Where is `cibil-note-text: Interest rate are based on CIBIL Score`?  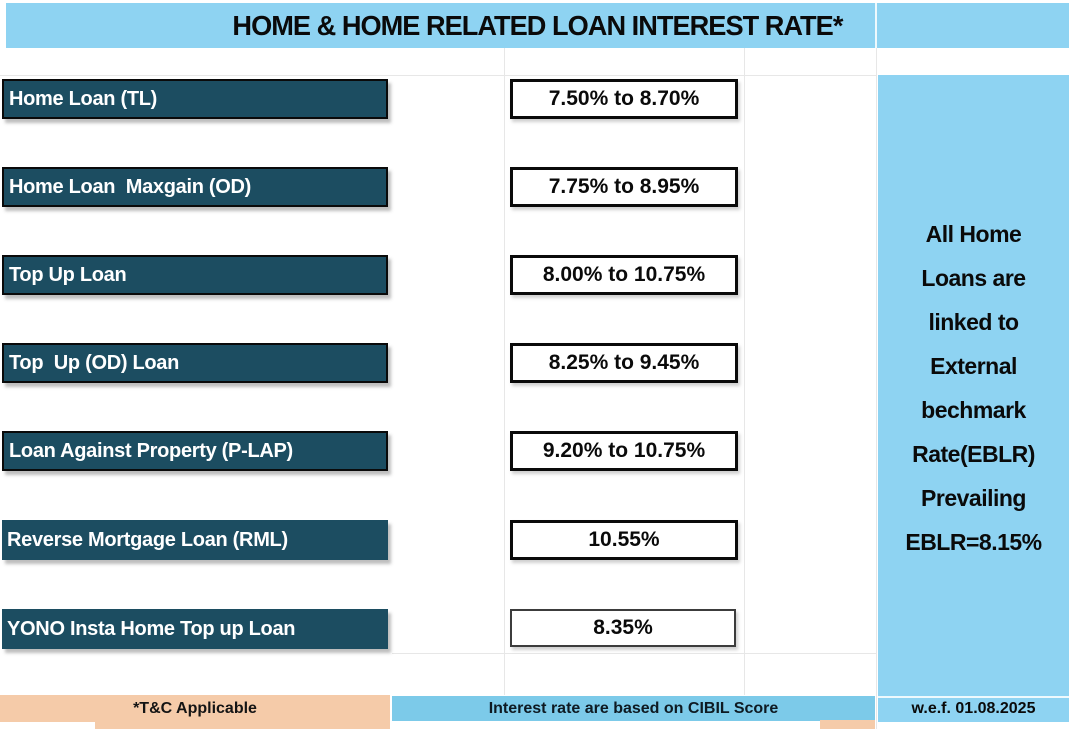
cibil-note-text: Interest rate are based on CIBIL Score is located at coordinates (633, 708).